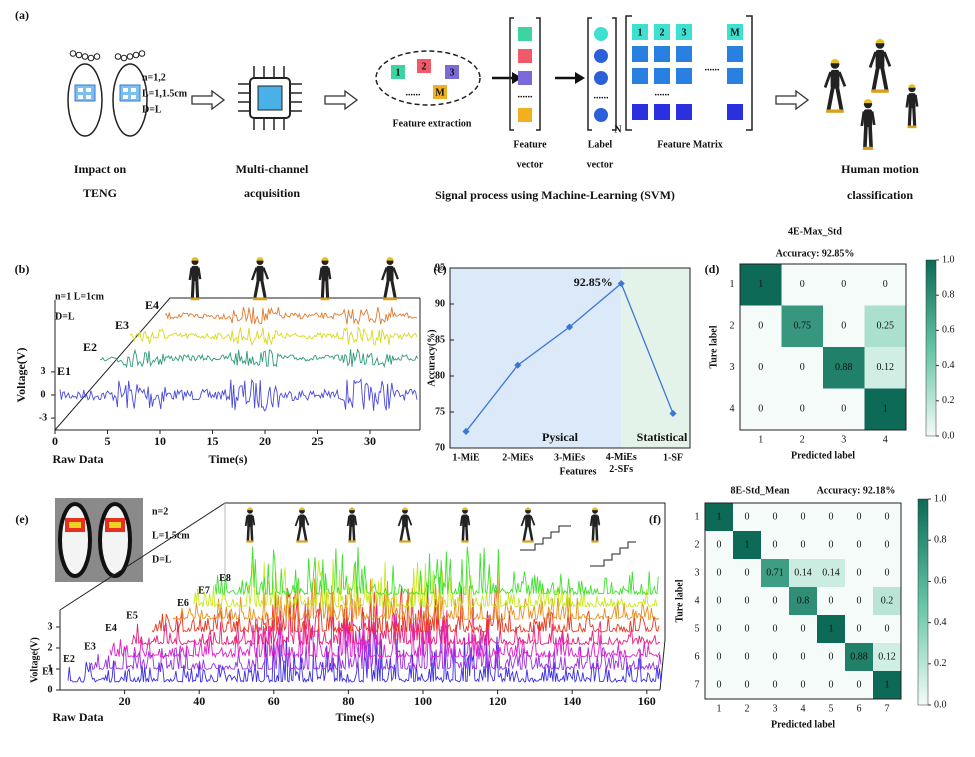 Image resolution: width=975 pixels, height=757 pixels. Describe the element at coordinates (697, 544) in the screenshot. I see `label: 2` at that location.